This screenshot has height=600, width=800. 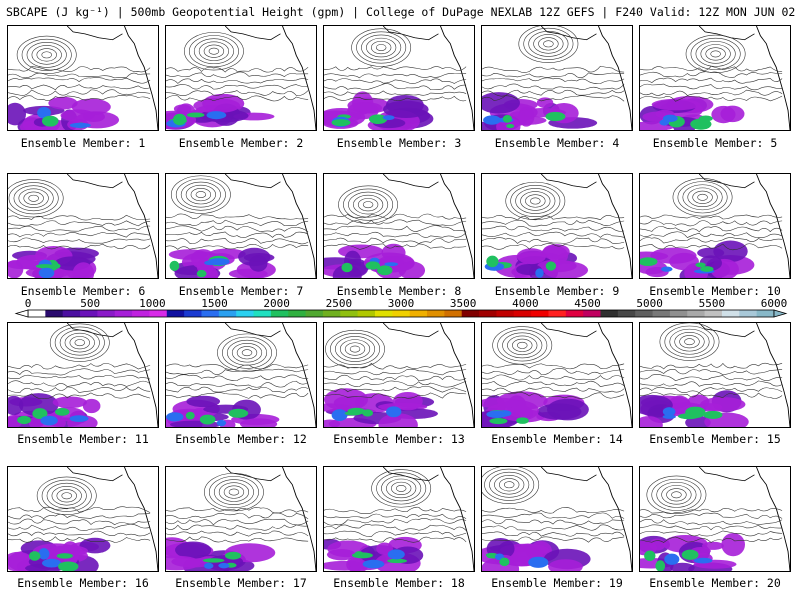 What do you see at coordinates (241, 291) in the screenshot?
I see `ensemble-member-label: Ensemble Member: 7` at bounding box center [241, 291].